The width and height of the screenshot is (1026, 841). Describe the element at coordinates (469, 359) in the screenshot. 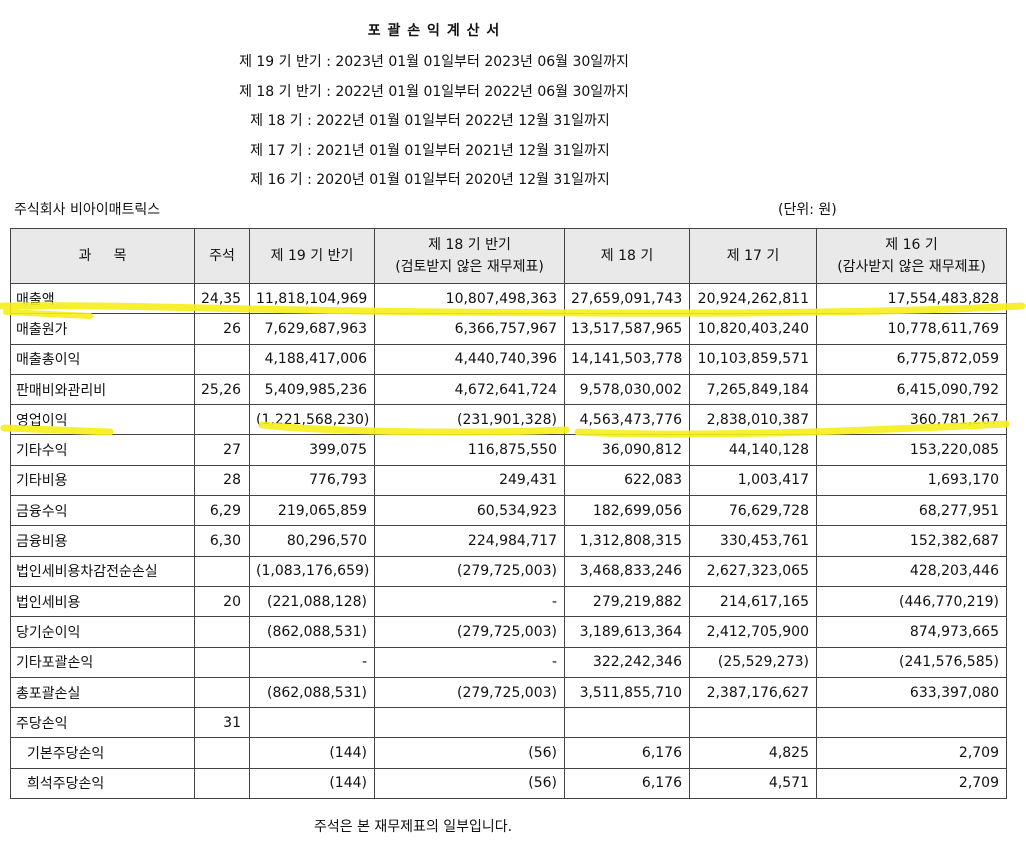

I see `value-18-half: 4,440,740,396` at that location.